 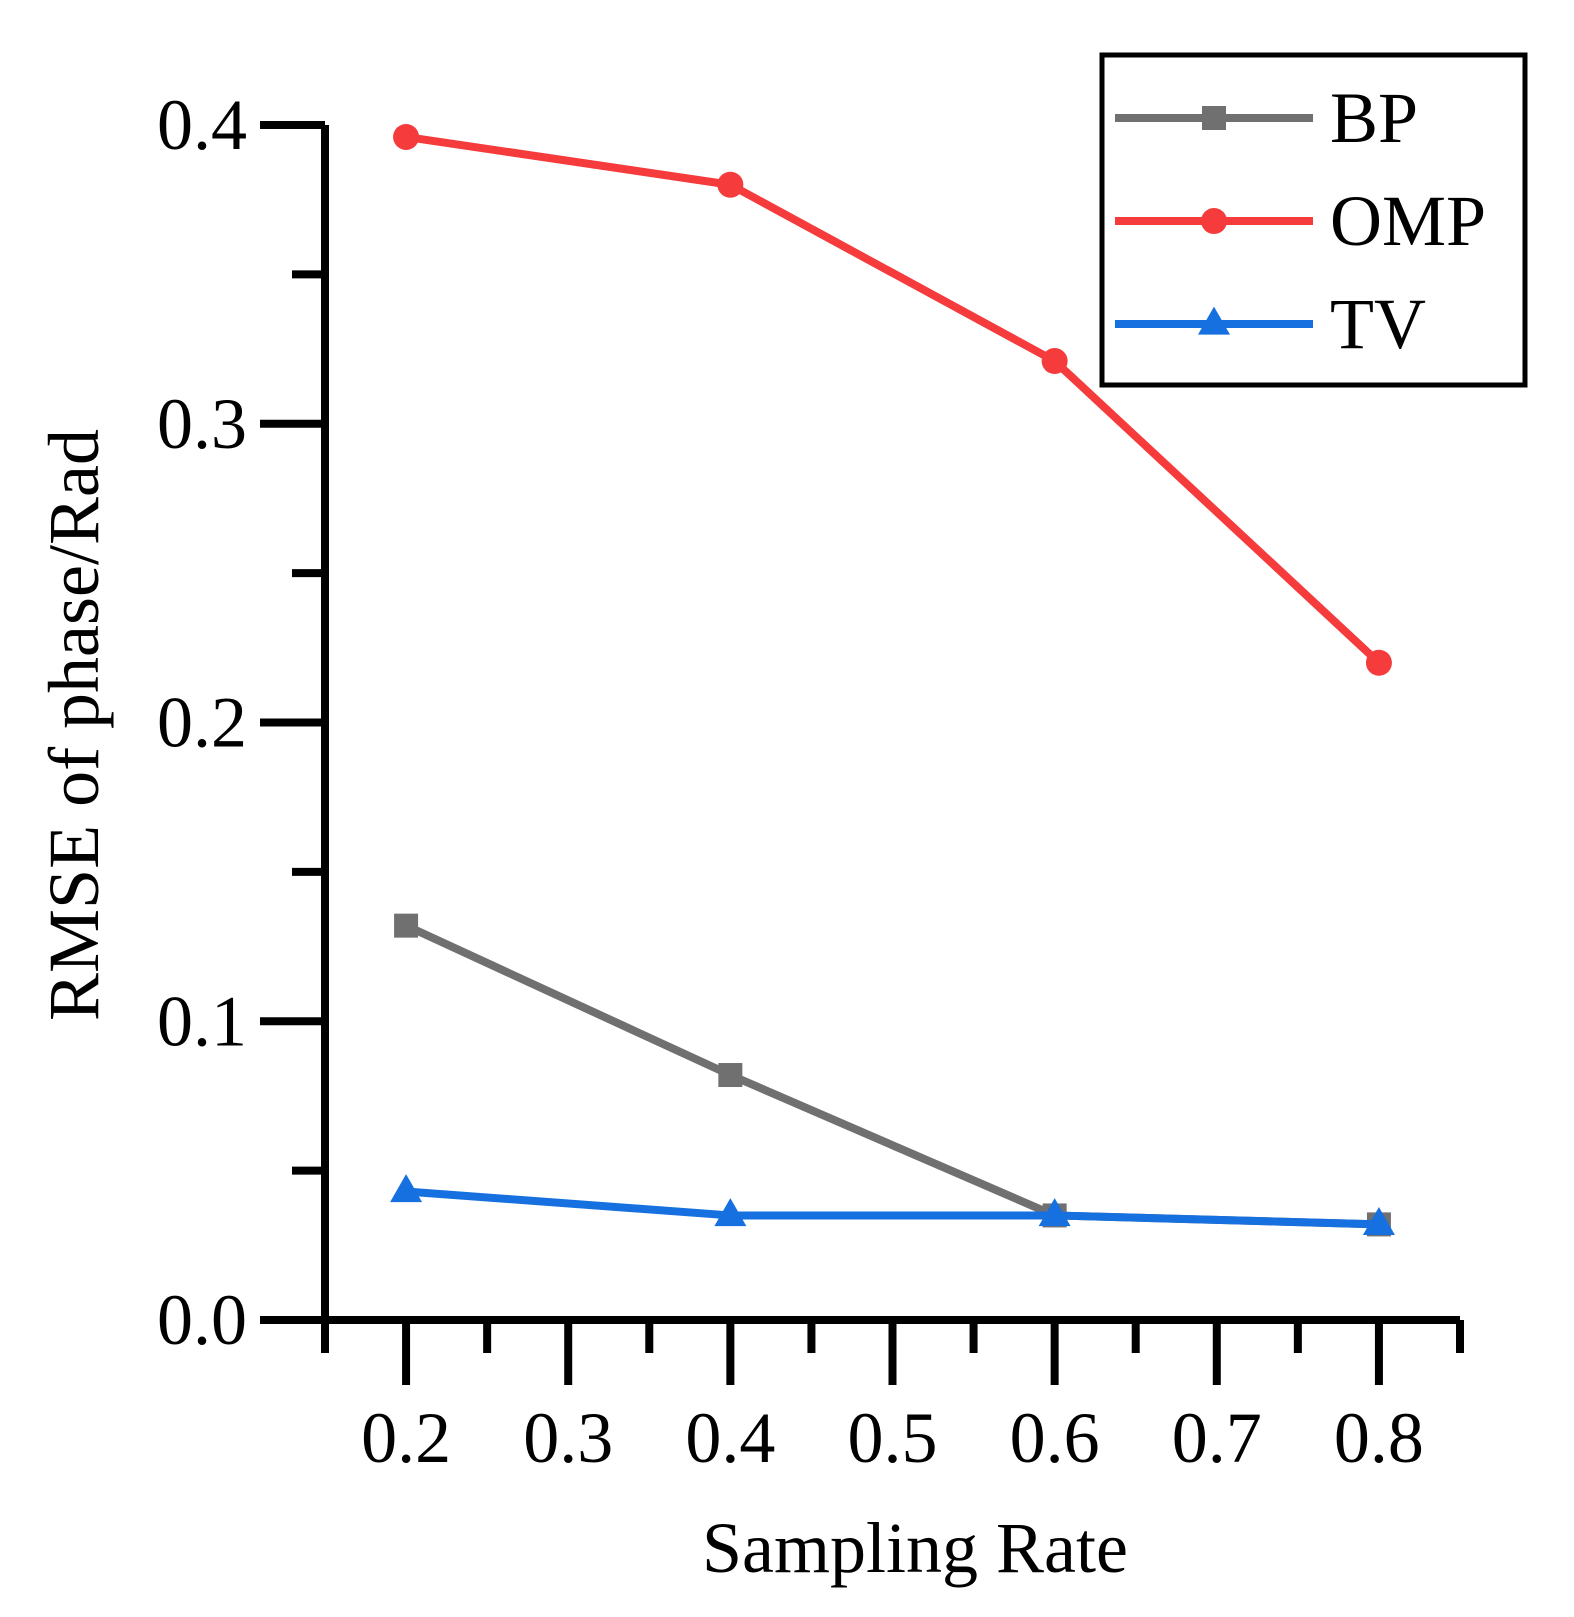 I want to click on y-tick-label: 0.2, so click(x=202, y=723).